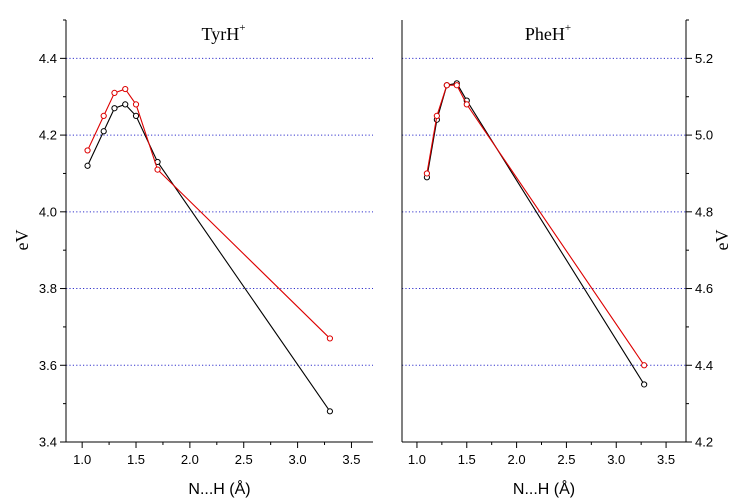 The height and width of the screenshot is (504, 746). What do you see at coordinates (48, 288) in the screenshot?
I see `y-tick-label: 3.8` at bounding box center [48, 288].